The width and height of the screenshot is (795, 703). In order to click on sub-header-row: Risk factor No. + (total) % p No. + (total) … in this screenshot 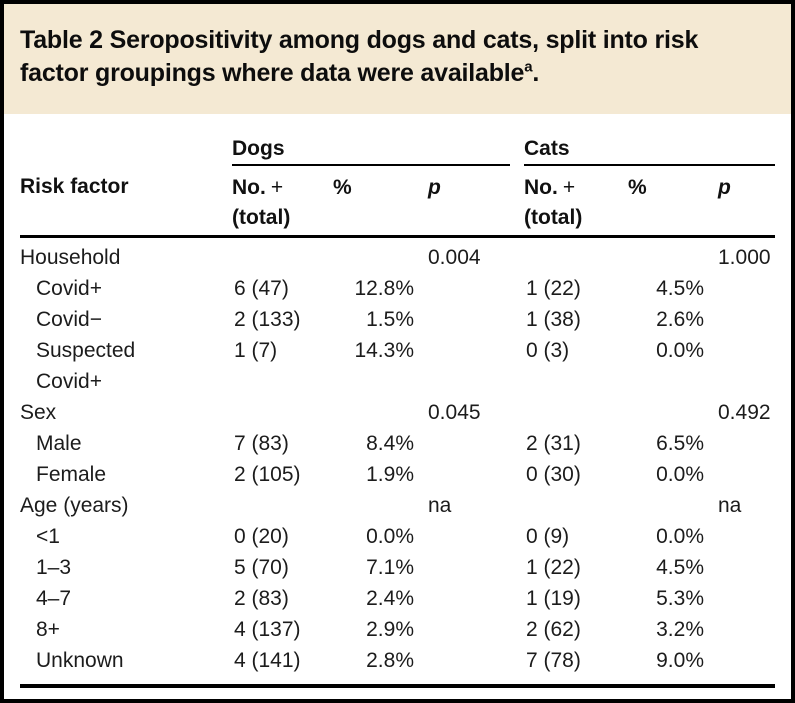, I will do `click(398, 201)`.